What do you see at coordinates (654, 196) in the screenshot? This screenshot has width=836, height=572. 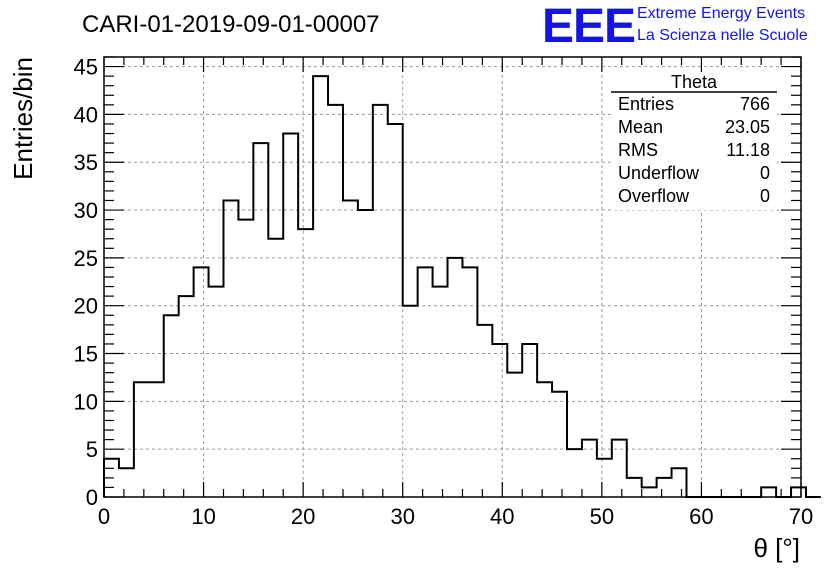 I see `stats-label-overflow: Overflow` at bounding box center [654, 196].